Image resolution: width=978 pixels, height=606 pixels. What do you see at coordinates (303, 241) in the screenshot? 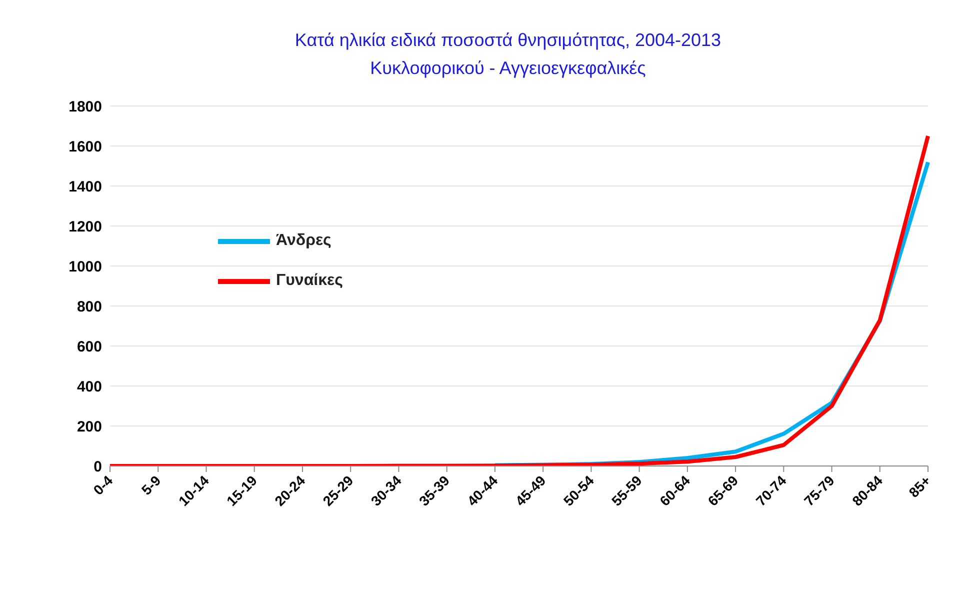
I see `legend-label: Άνδρες` at bounding box center [303, 241].